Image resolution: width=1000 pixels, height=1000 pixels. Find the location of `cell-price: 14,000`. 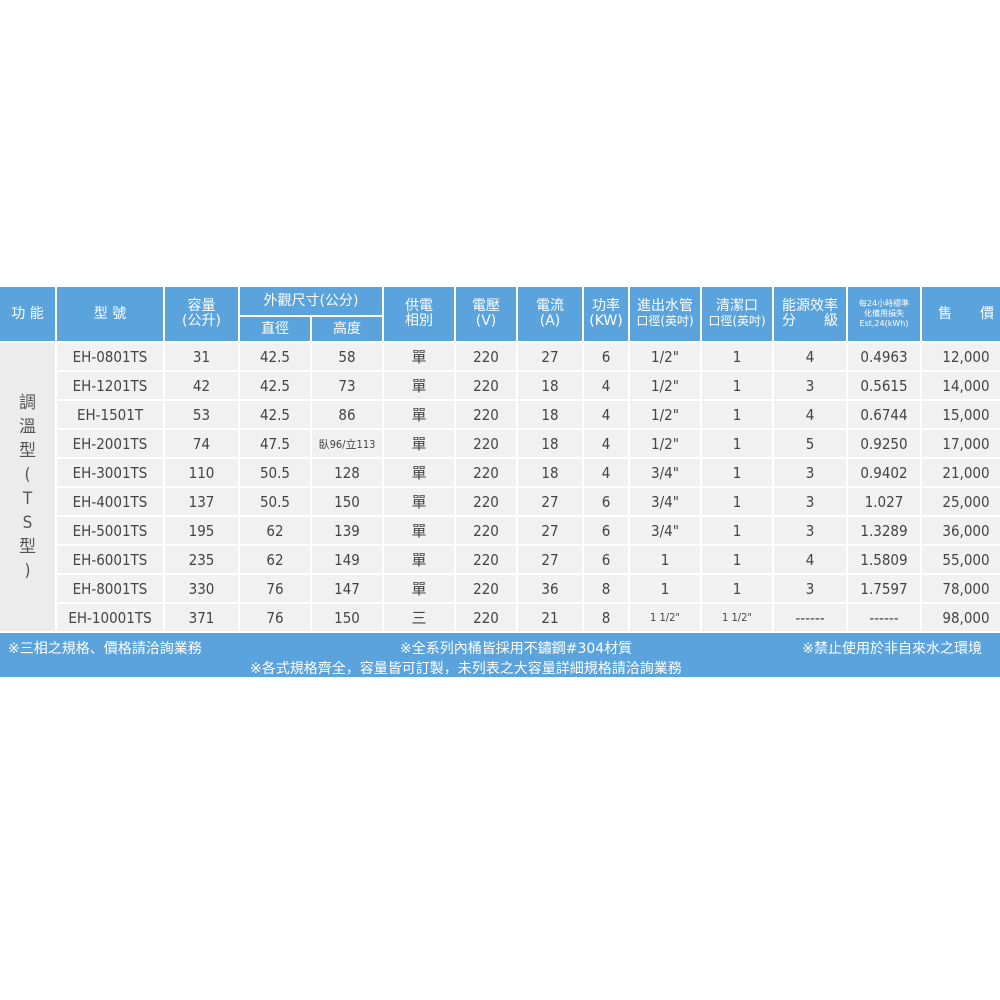

cell-price: 14,000 is located at coordinates (961, 386).